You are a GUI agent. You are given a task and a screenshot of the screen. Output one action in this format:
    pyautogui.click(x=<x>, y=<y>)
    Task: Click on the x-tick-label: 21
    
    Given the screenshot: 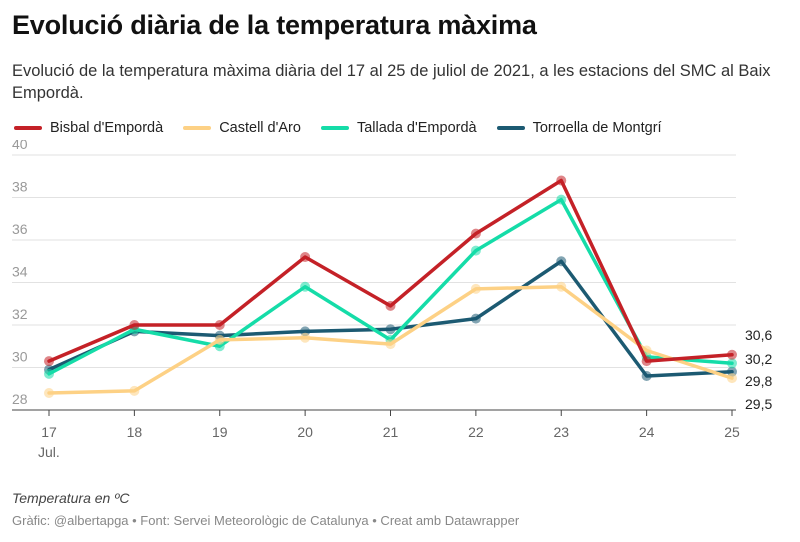 What is the action you would take?
    pyautogui.click(x=391, y=432)
    